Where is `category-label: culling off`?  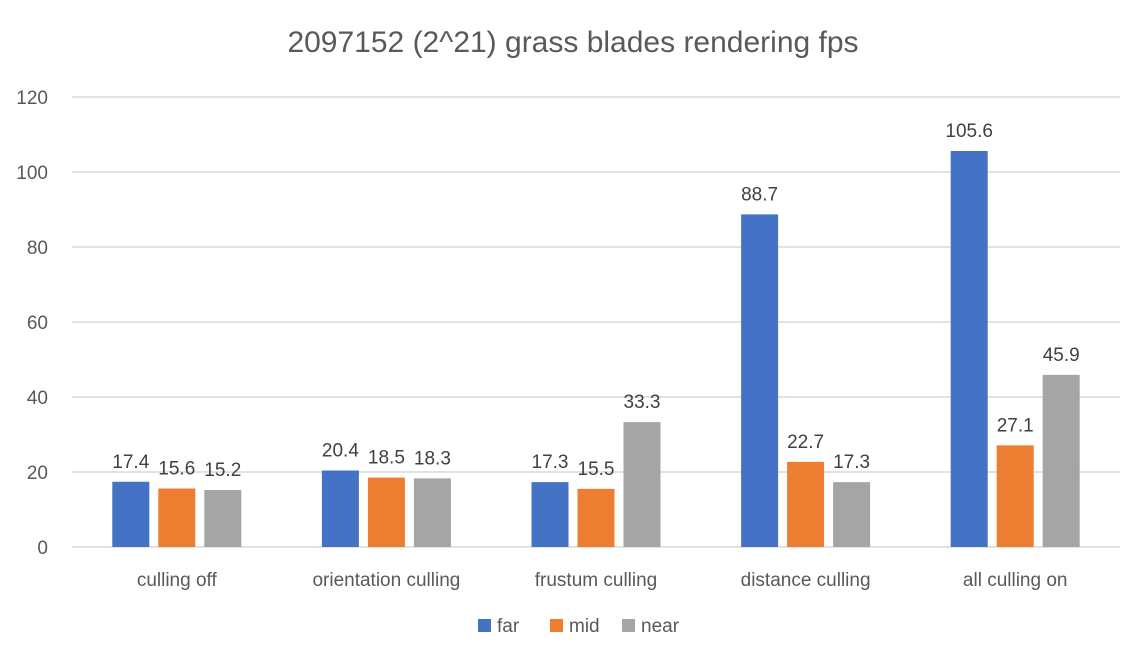
category-label: culling off is located at coordinates (177, 580).